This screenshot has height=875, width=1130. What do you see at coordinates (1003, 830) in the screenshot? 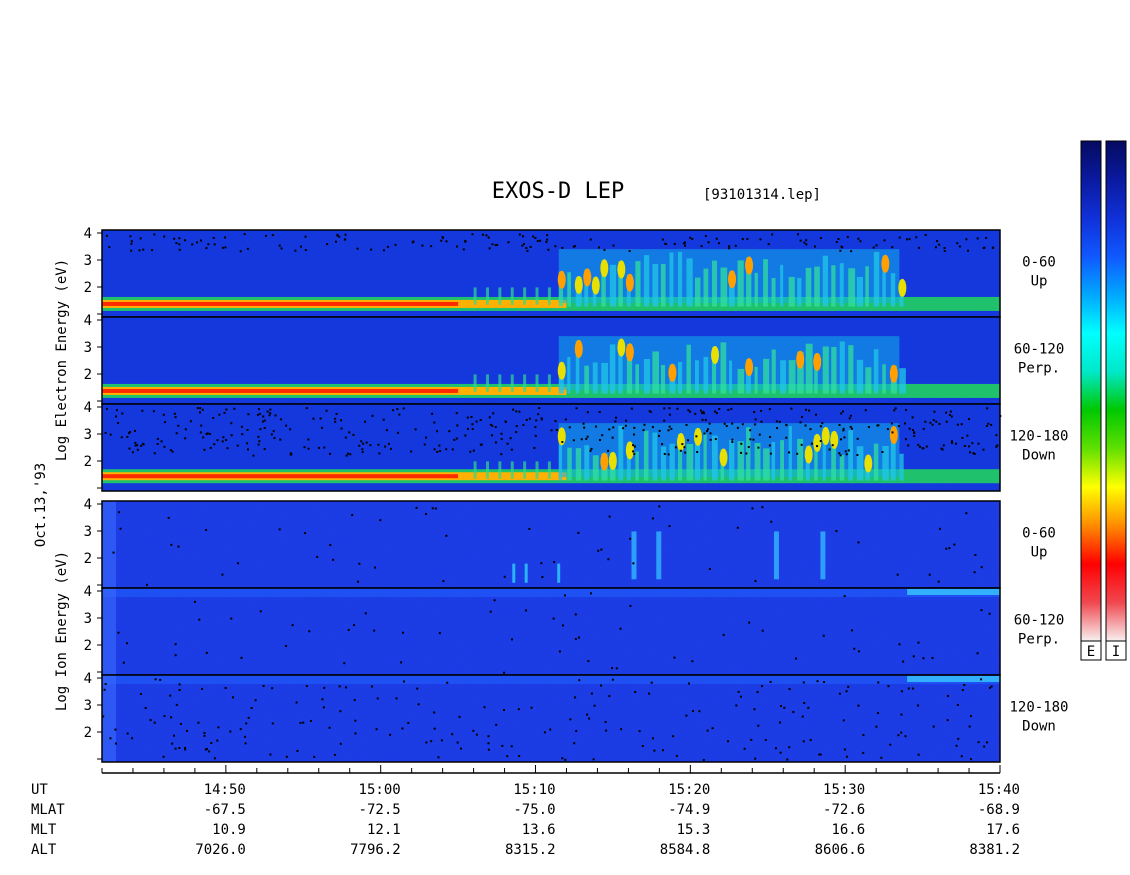
I see `ephemeris-value: 17.6` at bounding box center [1003, 830].